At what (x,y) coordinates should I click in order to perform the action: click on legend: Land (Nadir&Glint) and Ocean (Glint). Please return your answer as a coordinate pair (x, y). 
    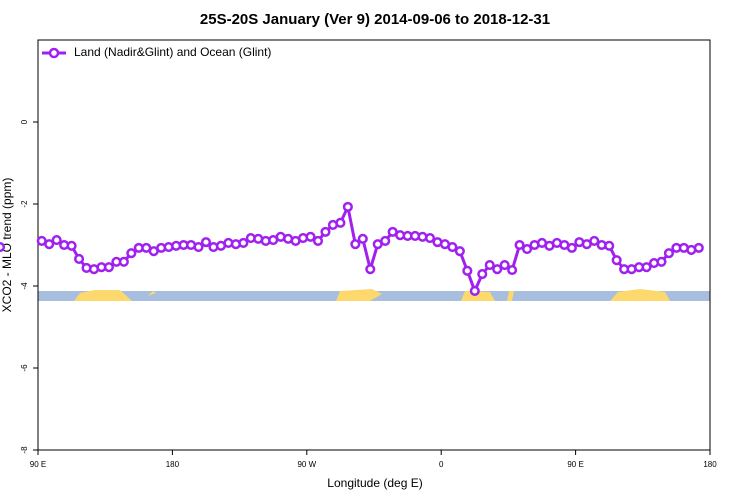
    Looking at the image, I should click on (156, 52).